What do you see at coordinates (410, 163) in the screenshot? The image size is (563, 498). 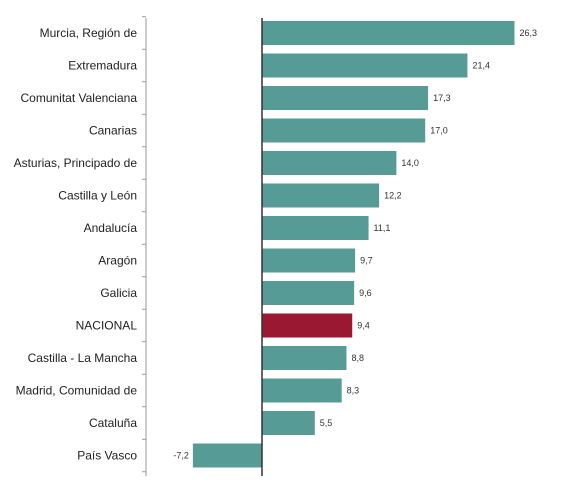 I see `value-label-asturias-principado-de: 14,0` at bounding box center [410, 163].